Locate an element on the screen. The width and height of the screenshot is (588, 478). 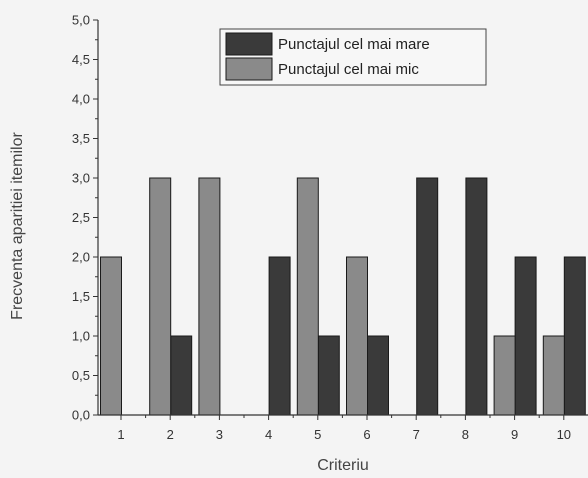
x-tick-label: 4 is located at coordinates (268, 434).